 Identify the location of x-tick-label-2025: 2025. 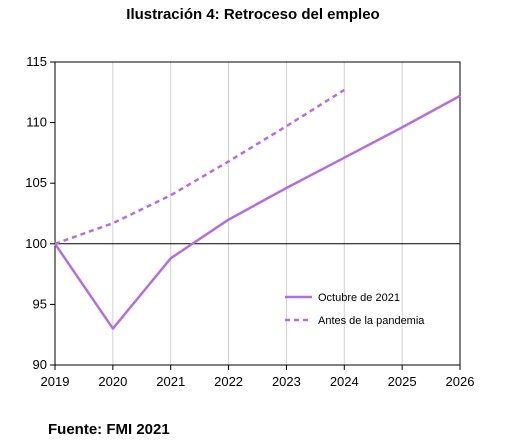
(402, 381).